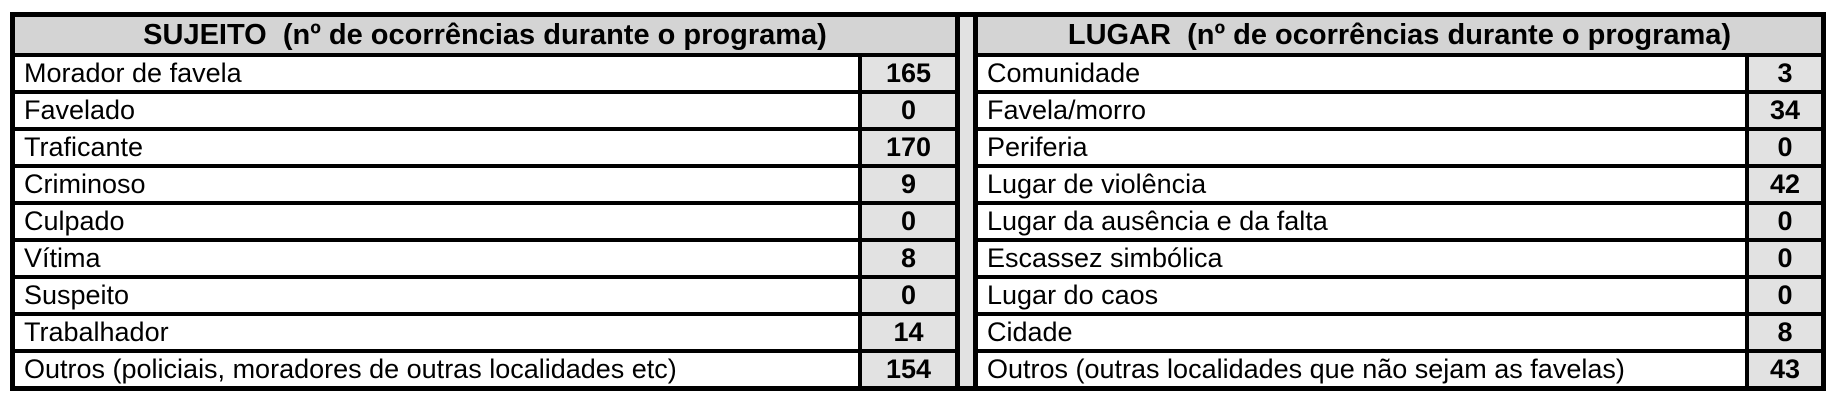  What do you see at coordinates (1783, 110) in the screenshot?
I see `row-count: 34` at bounding box center [1783, 110].